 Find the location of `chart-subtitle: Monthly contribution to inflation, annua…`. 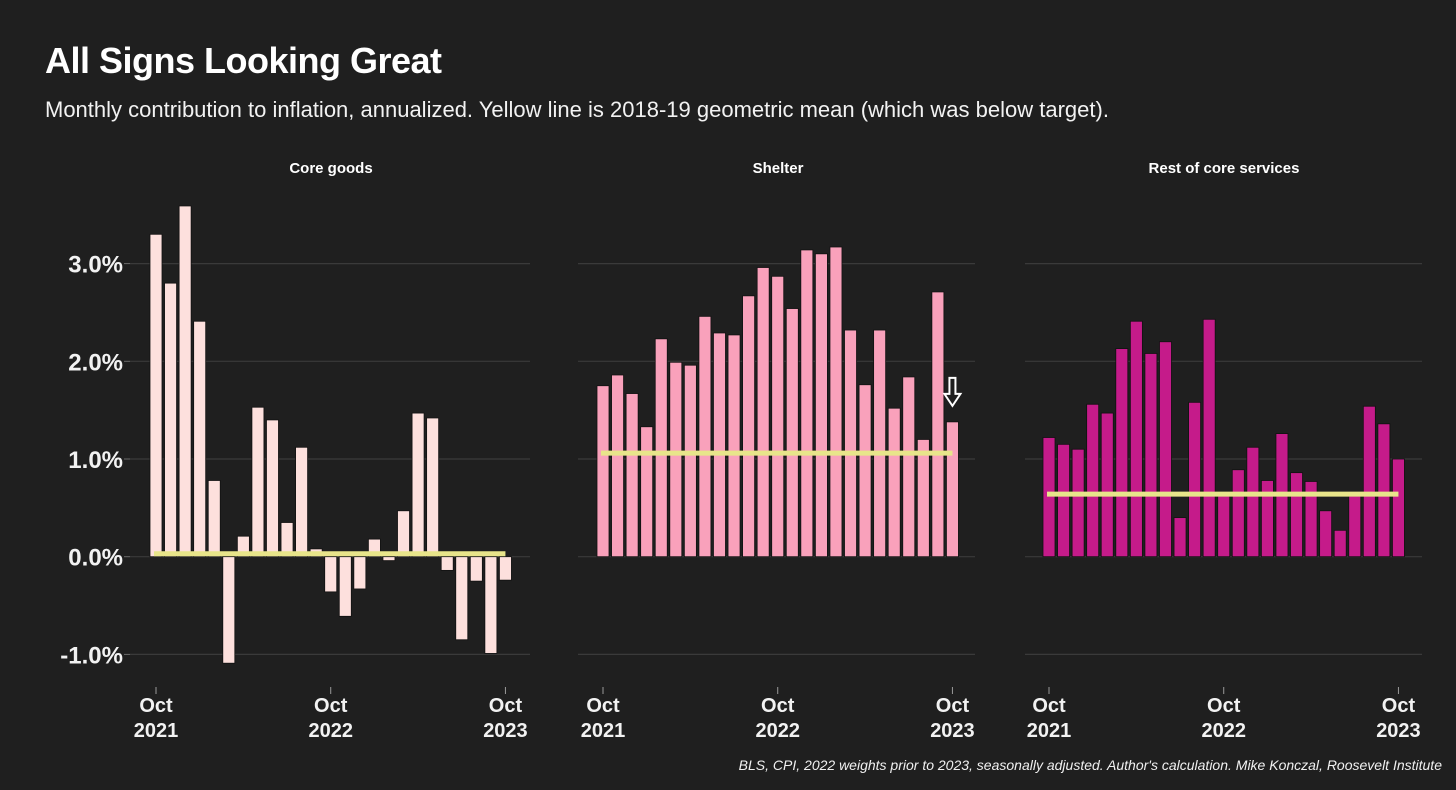

chart-subtitle: Monthly contribution to inflation, annua… is located at coordinates (577, 109).